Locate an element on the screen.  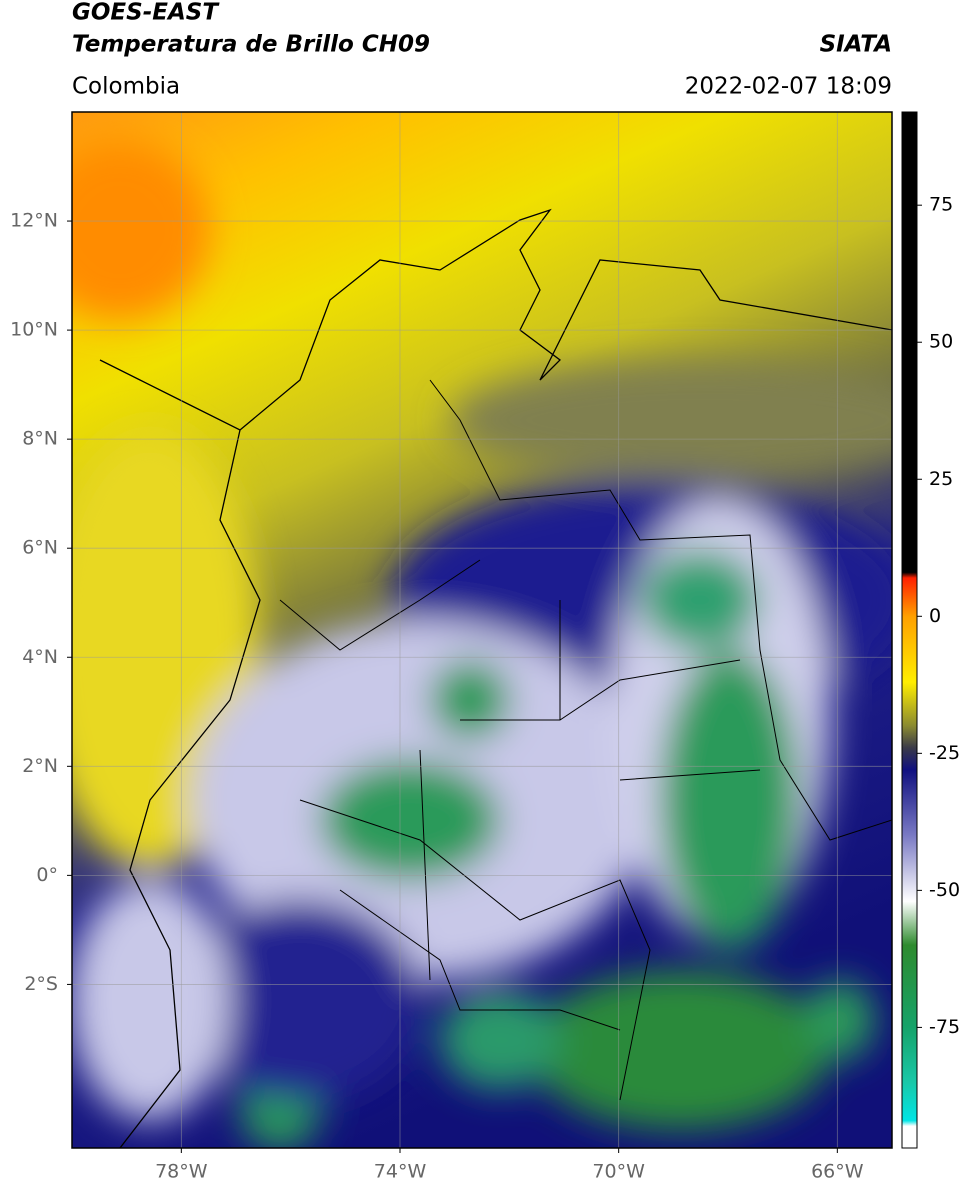
colorbar is located at coordinates (909, 630).